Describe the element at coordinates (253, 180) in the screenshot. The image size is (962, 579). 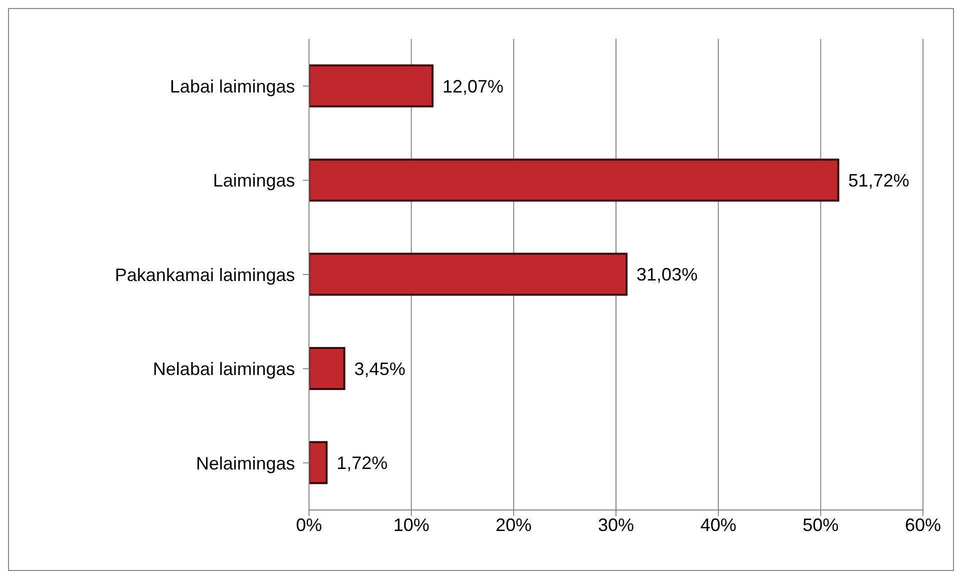
I see `y-tick-label: Laimingas` at that location.